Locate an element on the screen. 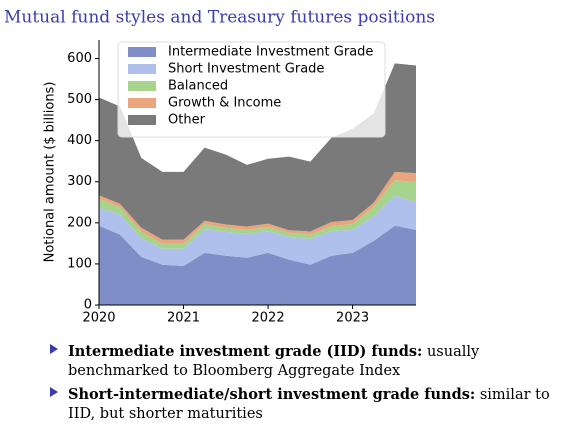 The image size is (584, 424). y-tick-label: 300 is located at coordinates (79, 181).